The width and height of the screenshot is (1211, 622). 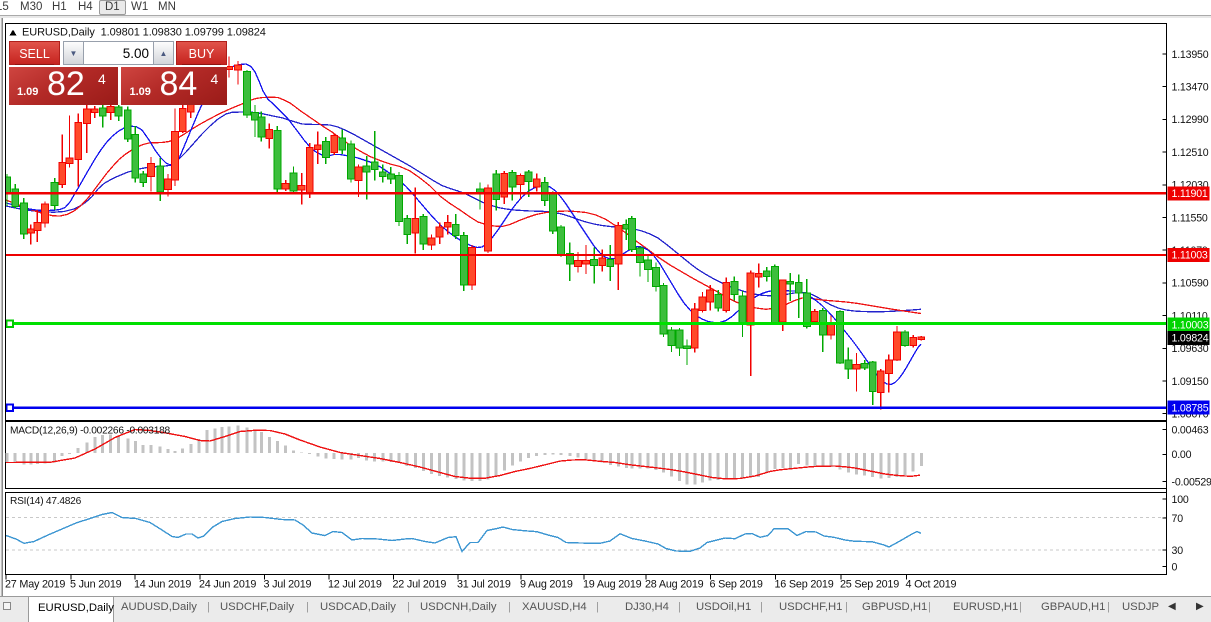 I want to click on svg-text: 5 Jun 2019, so click(x=96, y=585).